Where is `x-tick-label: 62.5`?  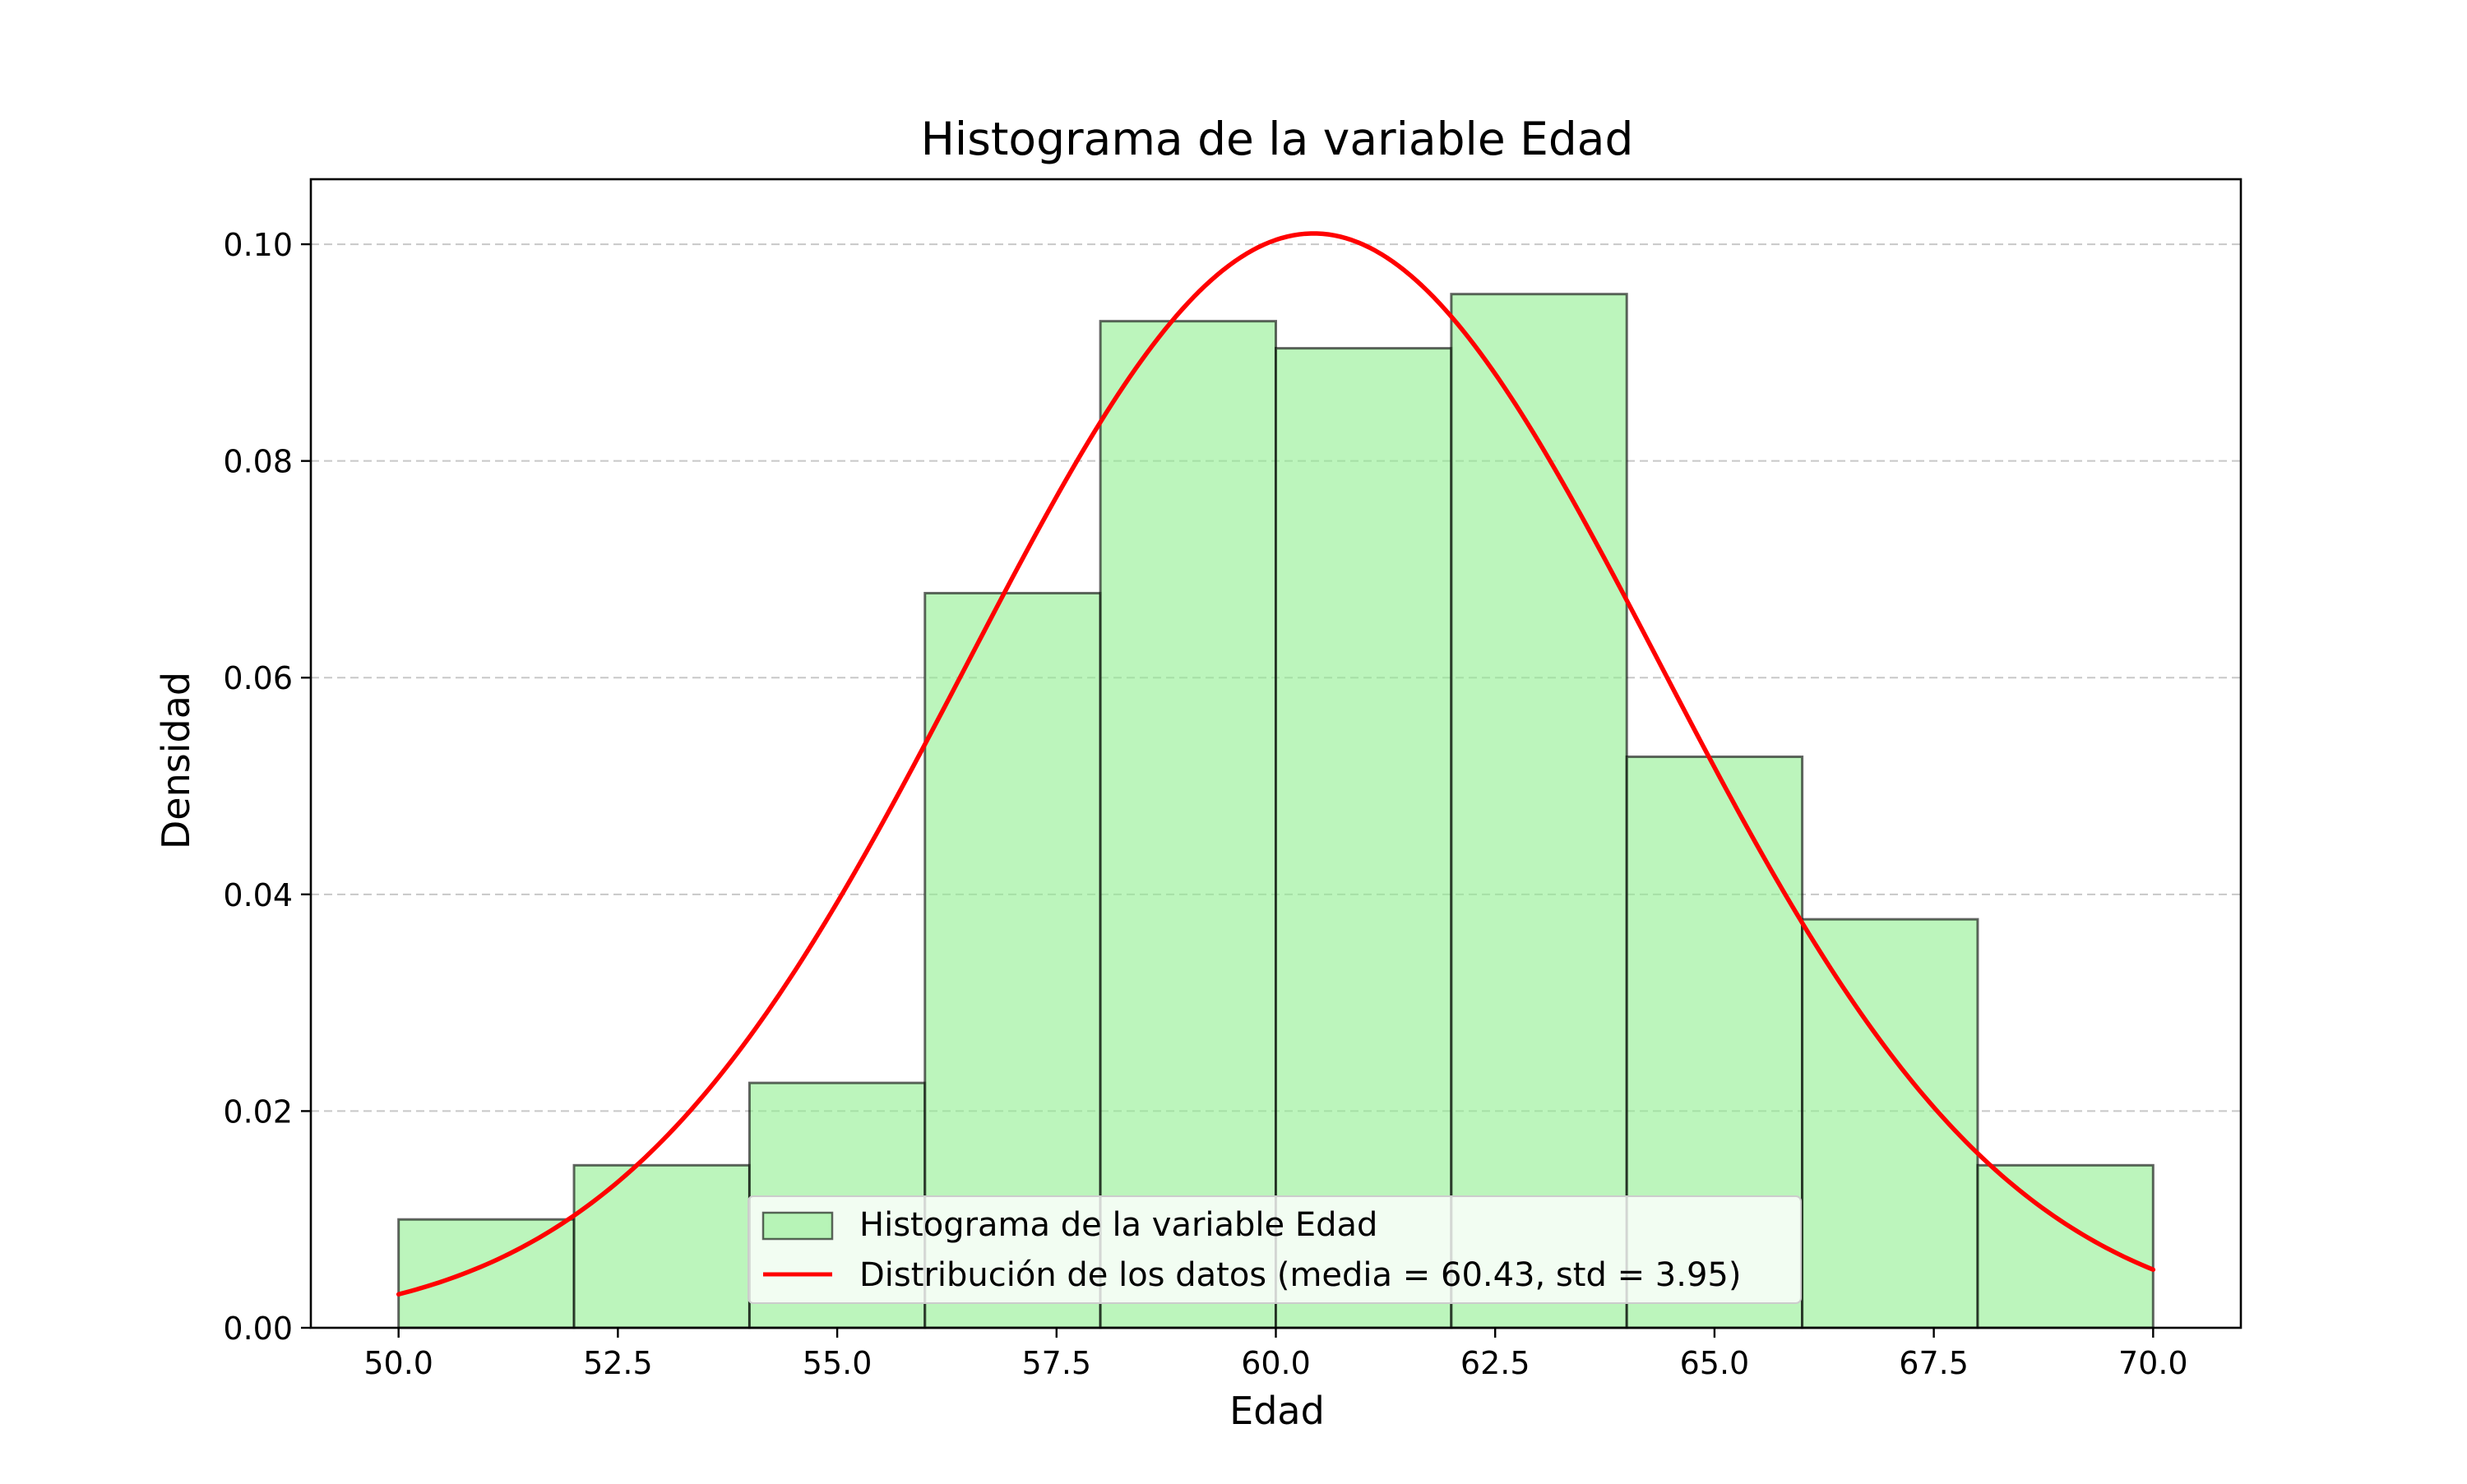
x-tick-label: 62.5 is located at coordinates (1495, 1363).